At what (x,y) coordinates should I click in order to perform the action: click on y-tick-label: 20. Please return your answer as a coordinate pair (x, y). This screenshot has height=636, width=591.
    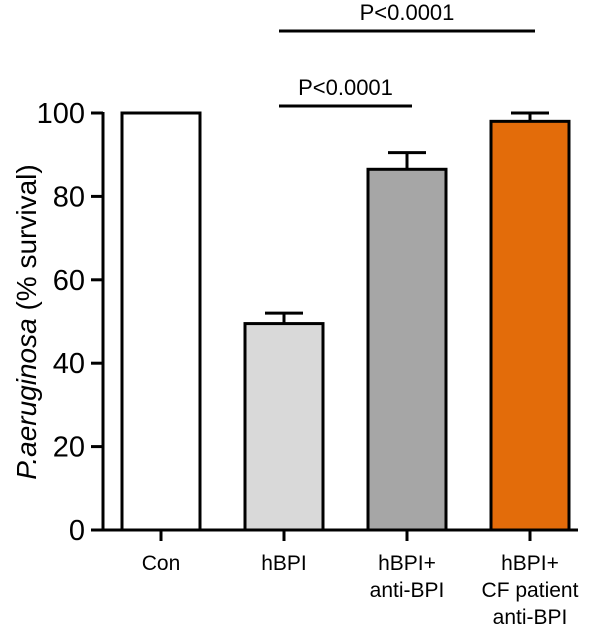
    Looking at the image, I should click on (69, 448).